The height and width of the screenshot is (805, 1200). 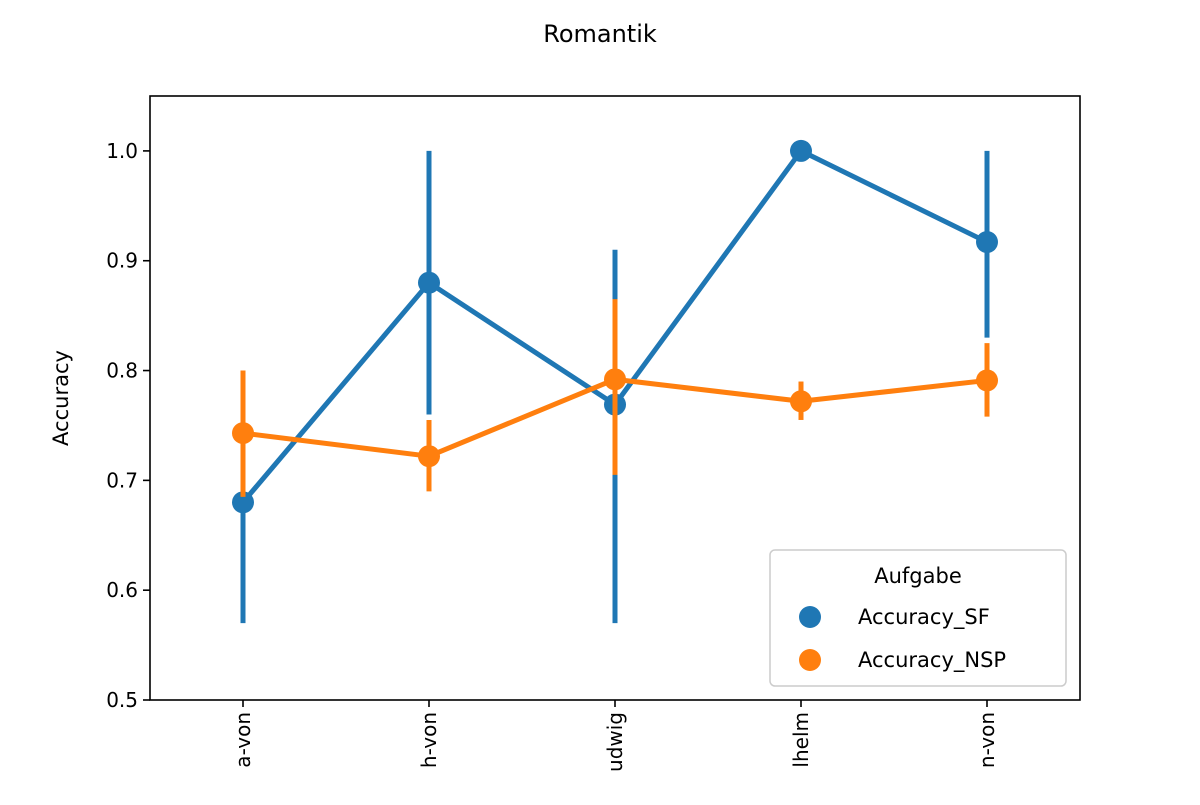 I want to click on y-tick-label: 0.7, so click(x=122, y=480).